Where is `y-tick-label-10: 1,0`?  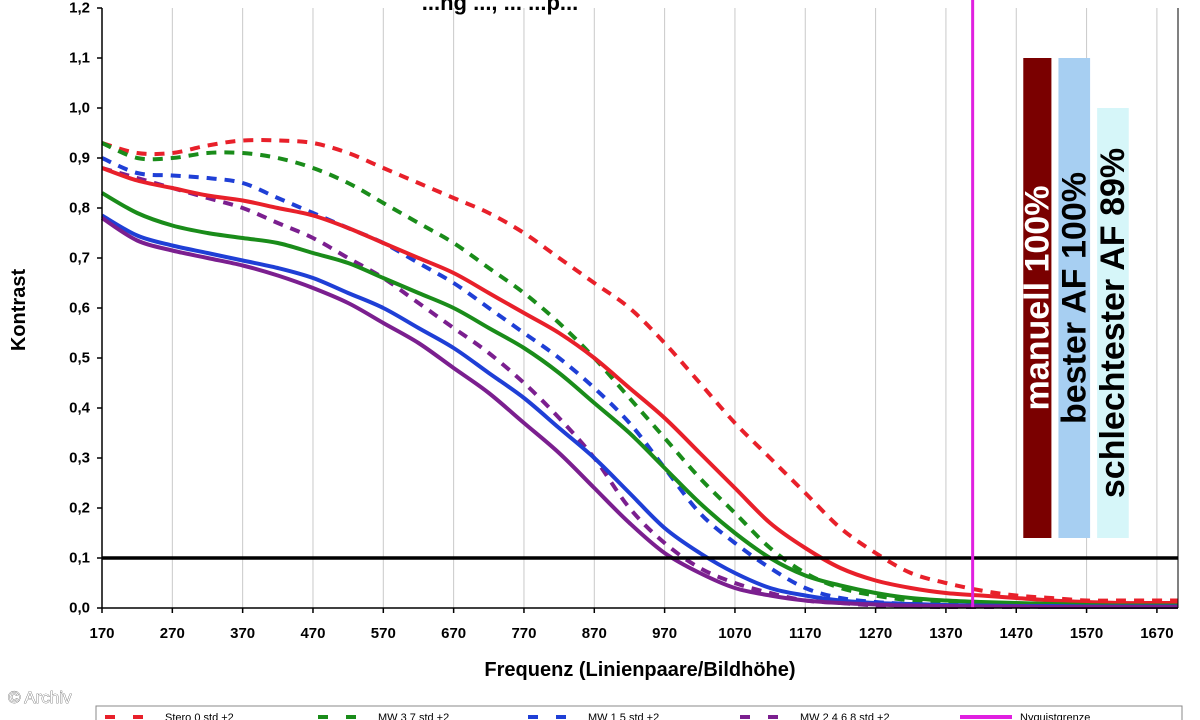 y-tick-label-10: 1,0 is located at coordinates (79, 108).